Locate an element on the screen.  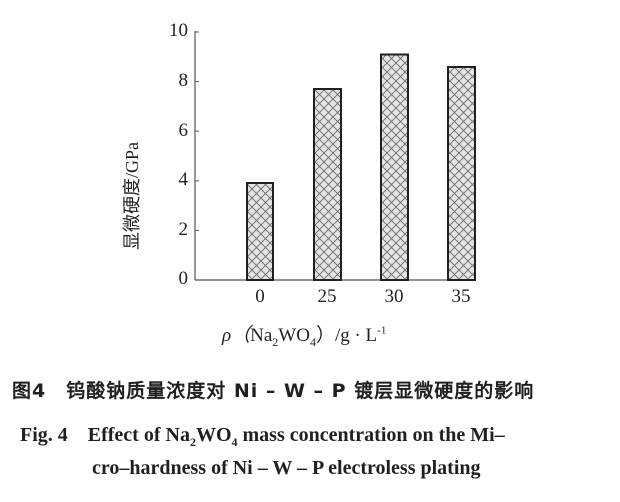
caption-chinese: 图4 钨酸钠质量浓度对 Ni – W – P 镀层显微硬度的影响 is located at coordinates (273, 391).